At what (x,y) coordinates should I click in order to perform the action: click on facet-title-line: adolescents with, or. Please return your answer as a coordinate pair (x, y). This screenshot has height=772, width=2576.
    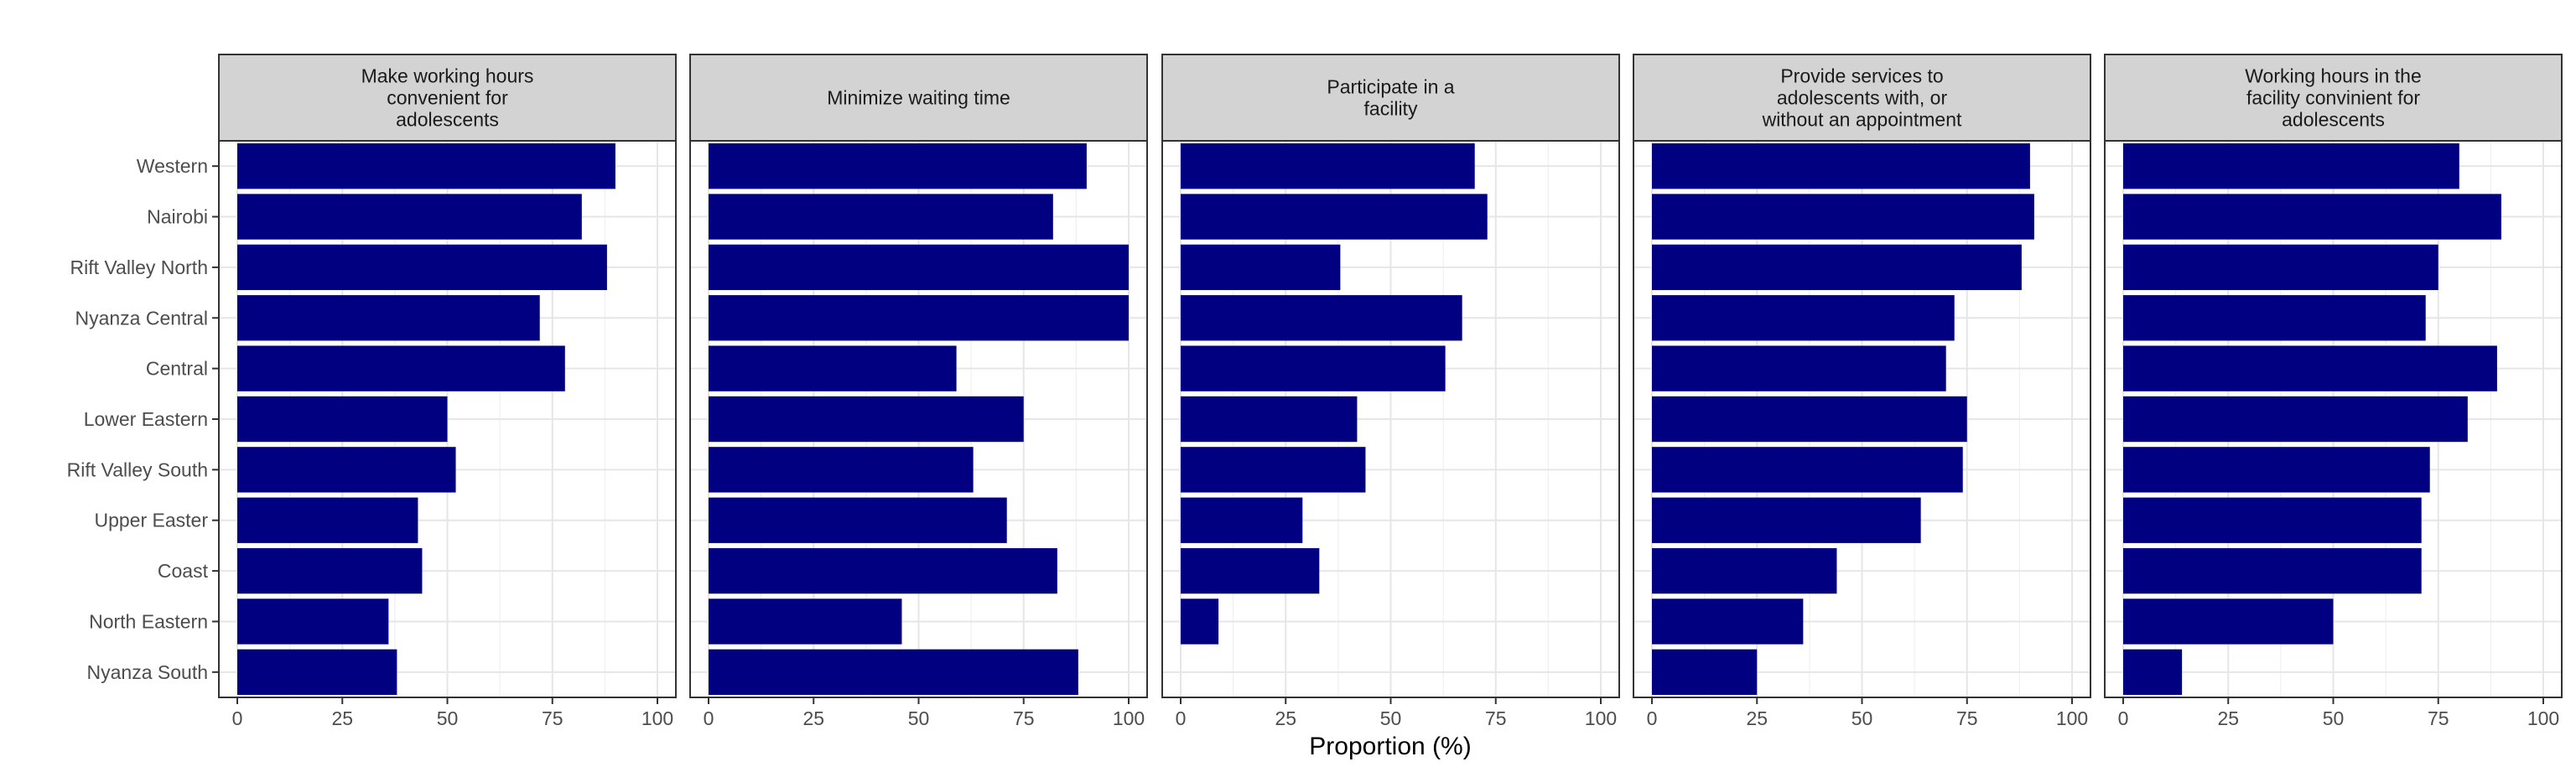
    Looking at the image, I should click on (1862, 98).